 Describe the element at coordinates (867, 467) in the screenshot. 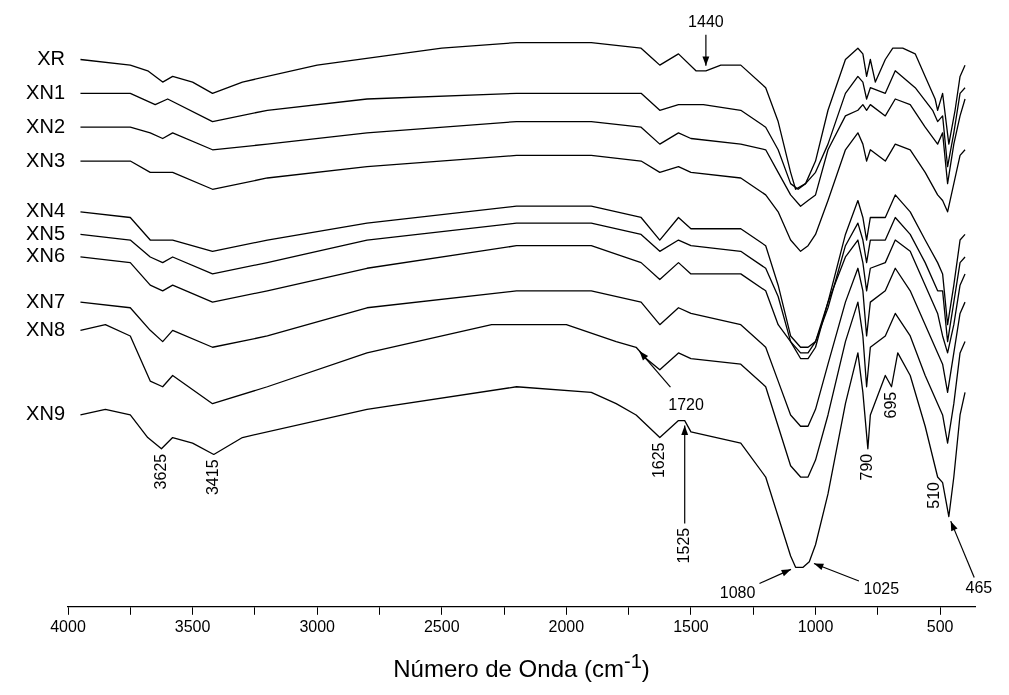

I see `annotation: 790` at that location.